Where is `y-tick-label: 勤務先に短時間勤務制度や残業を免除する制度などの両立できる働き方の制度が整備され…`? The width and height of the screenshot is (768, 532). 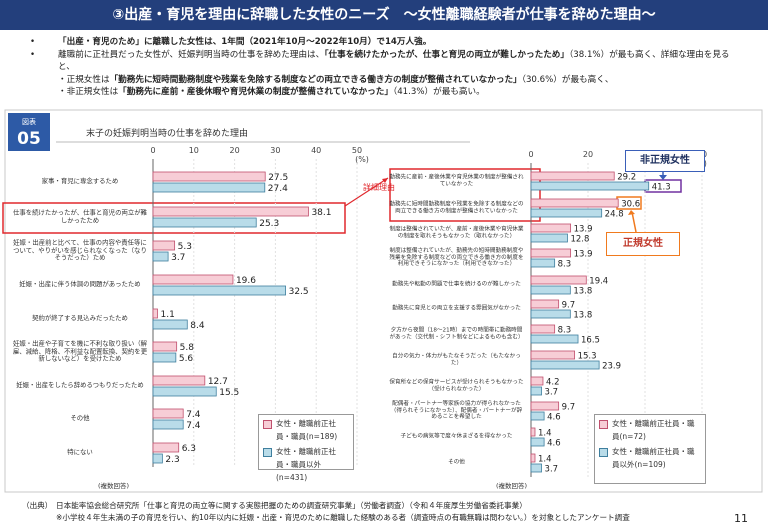
y-tick-label: 勤務先に短時間勤務制度や残業を免除する制度などの両立できる働き方の制度が整備され… is located at coordinates (456, 207).